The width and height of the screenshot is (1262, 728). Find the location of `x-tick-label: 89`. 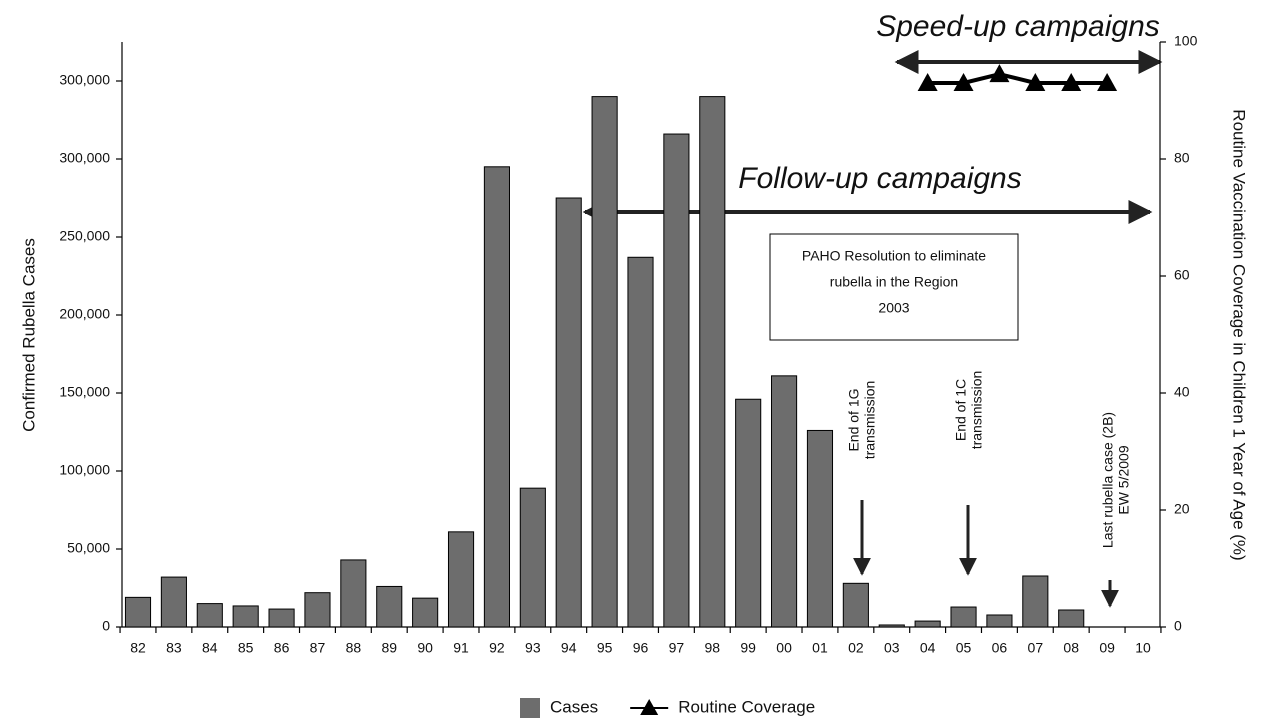

x-tick-label: 89 is located at coordinates (389, 648).